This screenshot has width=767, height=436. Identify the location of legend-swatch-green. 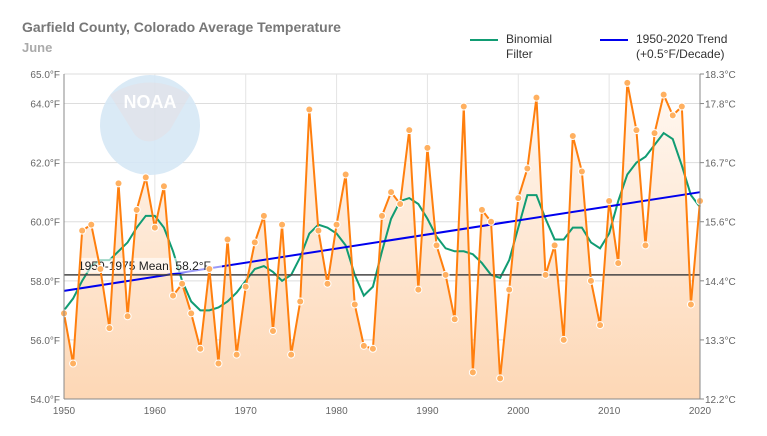
(484, 40).